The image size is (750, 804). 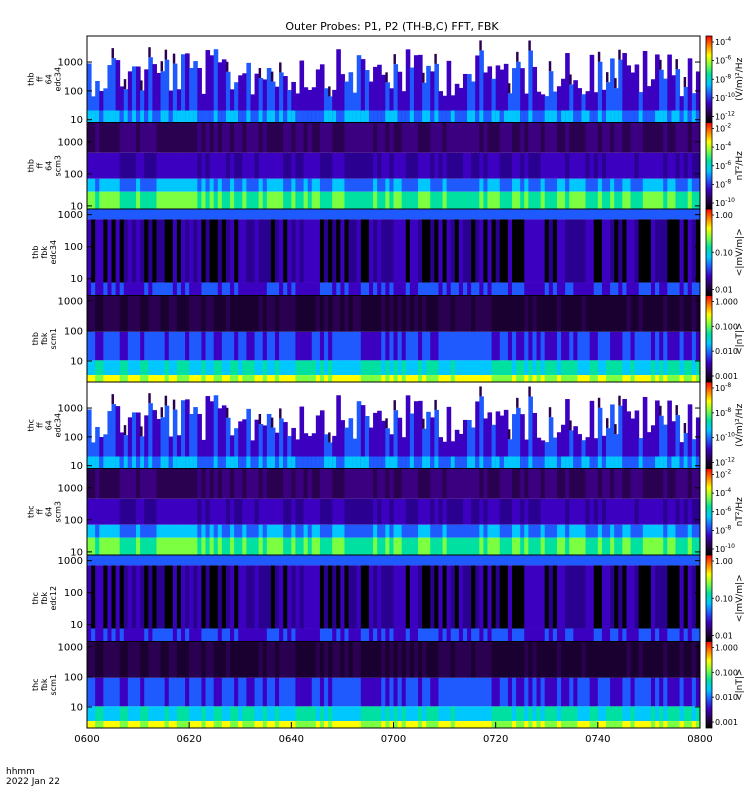 What do you see at coordinates (723, 128) in the screenshot?
I see `colorbar-tick-label: 10⁻²` at bounding box center [723, 128].